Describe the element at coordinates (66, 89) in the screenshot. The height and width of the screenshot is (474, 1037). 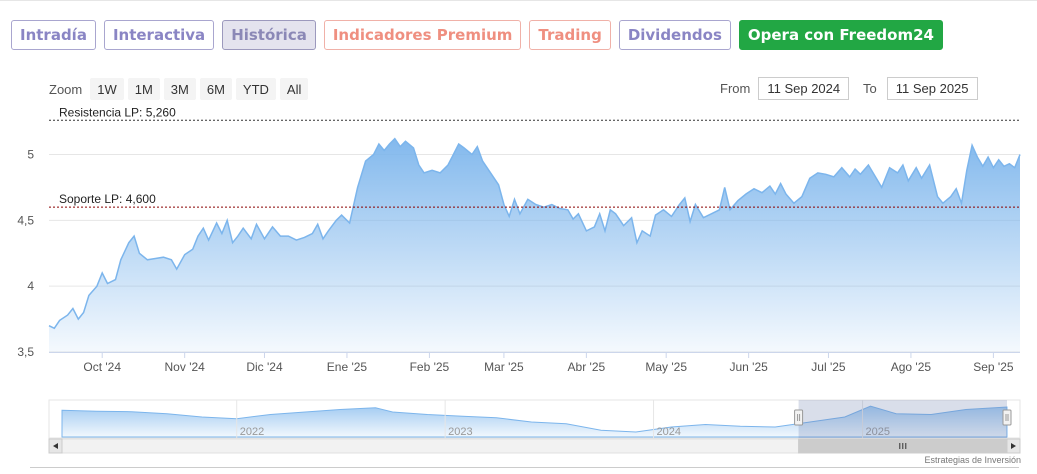
I see `zoom-label: Zoom` at that location.